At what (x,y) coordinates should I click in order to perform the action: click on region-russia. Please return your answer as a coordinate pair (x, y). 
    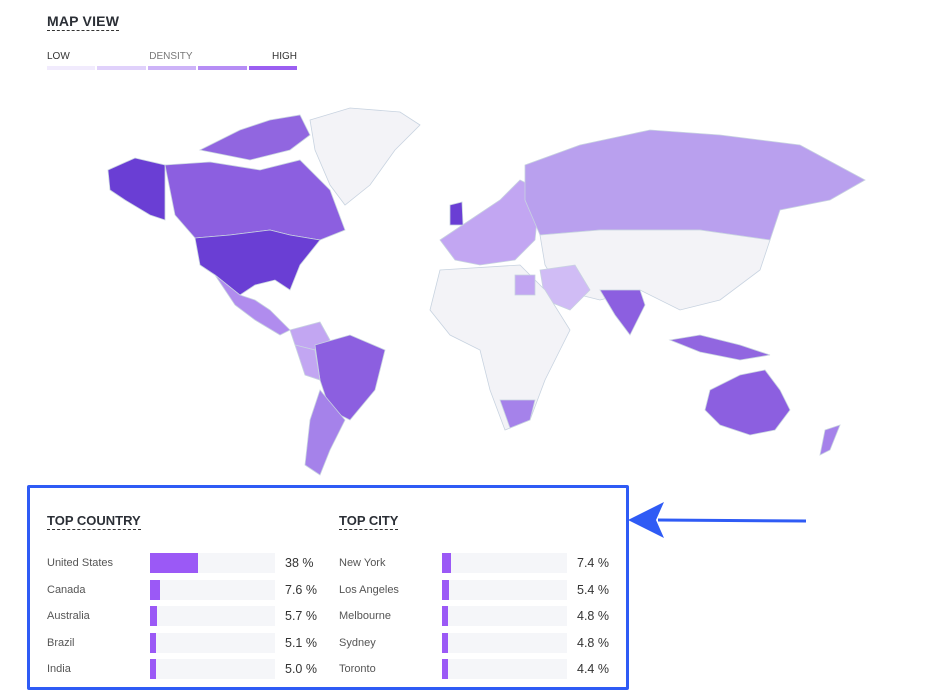
    Looking at the image, I should click on (695, 185).